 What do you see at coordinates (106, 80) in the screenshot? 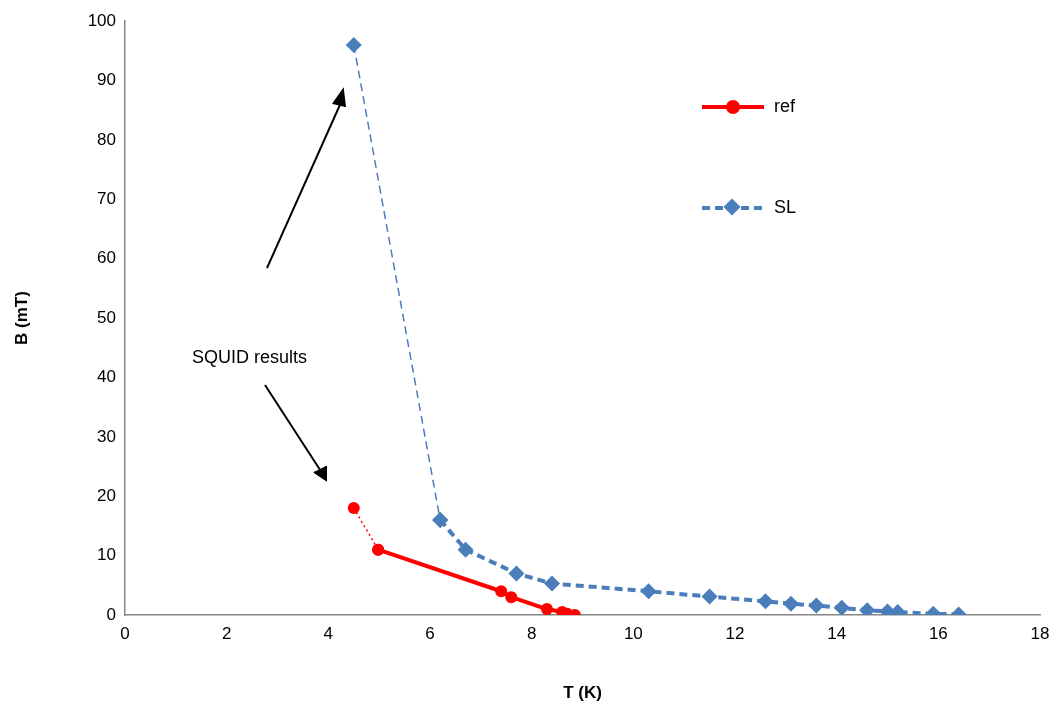
I see `y-tick-label: 90` at bounding box center [106, 80].